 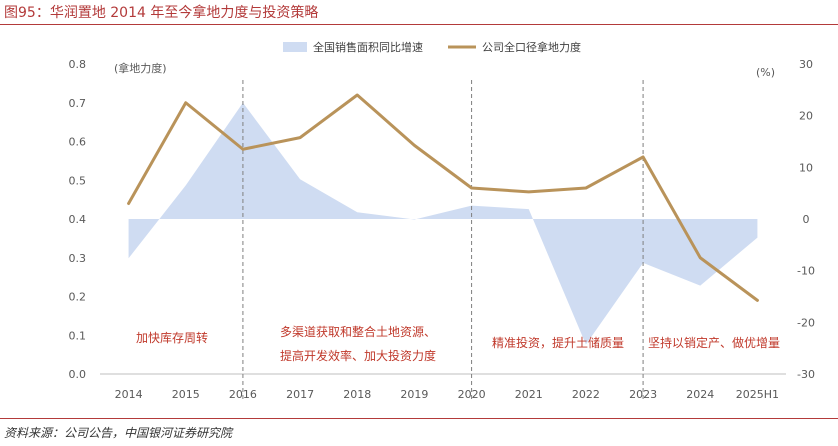 I want to click on y-left-tick-label: 0.1, so click(x=78, y=335).